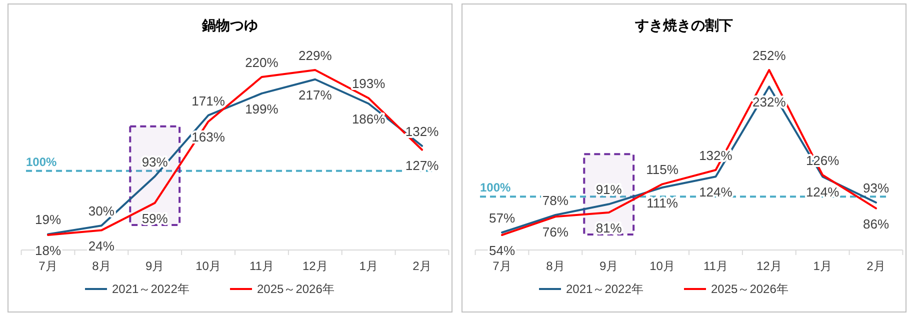  What do you see at coordinates (555, 200) in the screenshot?
I see `data-label: 78%` at bounding box center [555, 200].